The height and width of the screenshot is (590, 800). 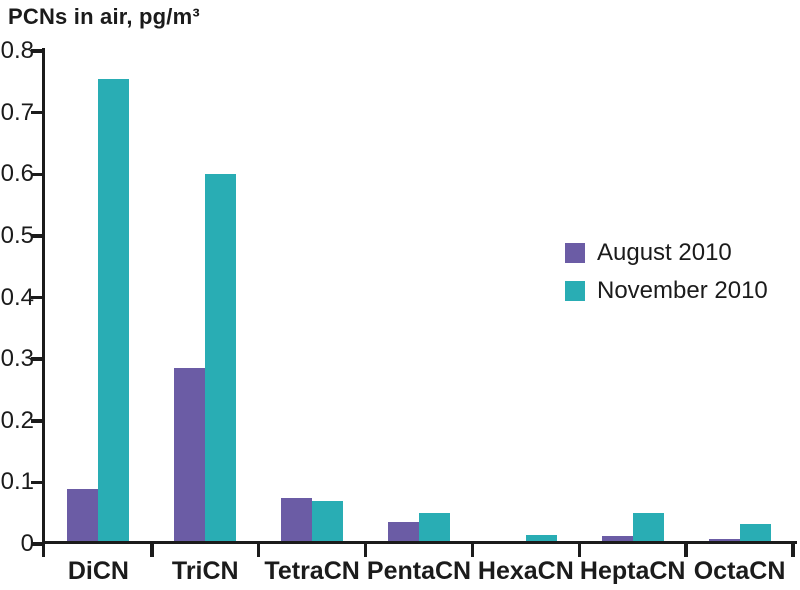 What do you see at coordinates (648, 528) in the screenshot?
I see `bar-heptacn-november` at bounding box center [648, 528].